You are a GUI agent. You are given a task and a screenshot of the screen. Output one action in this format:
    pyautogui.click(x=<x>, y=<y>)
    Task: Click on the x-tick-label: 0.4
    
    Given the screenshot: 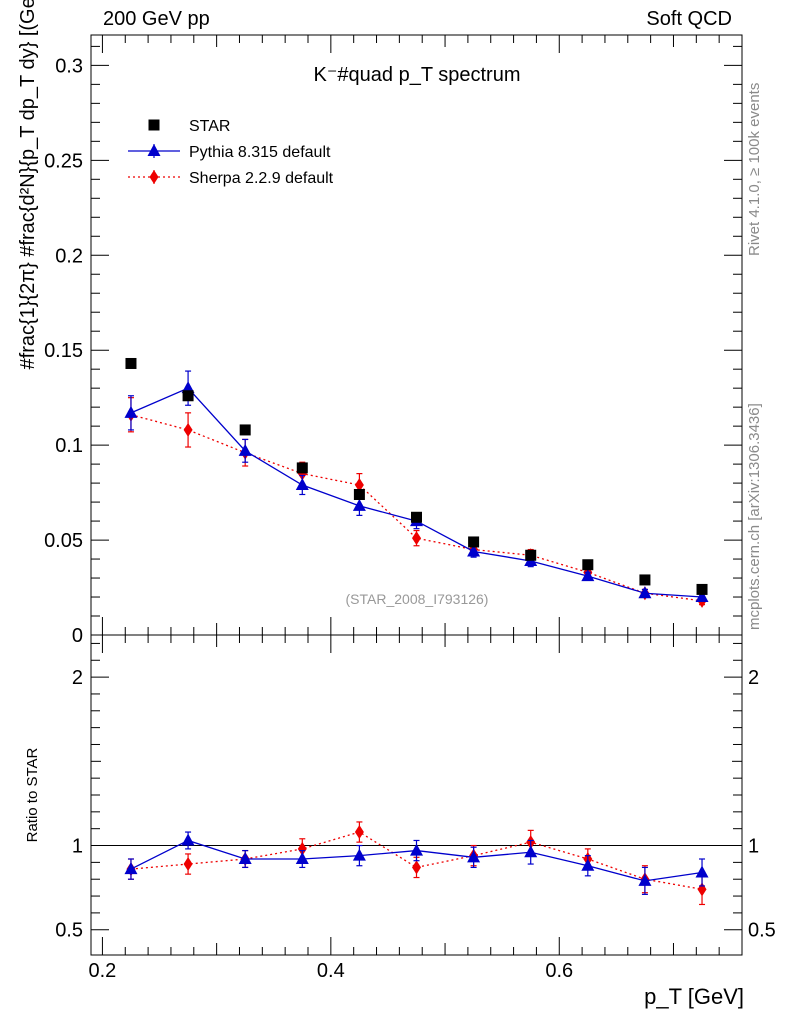 What is the action you would take?
    pyautogui.click(x=331, y=971)
    